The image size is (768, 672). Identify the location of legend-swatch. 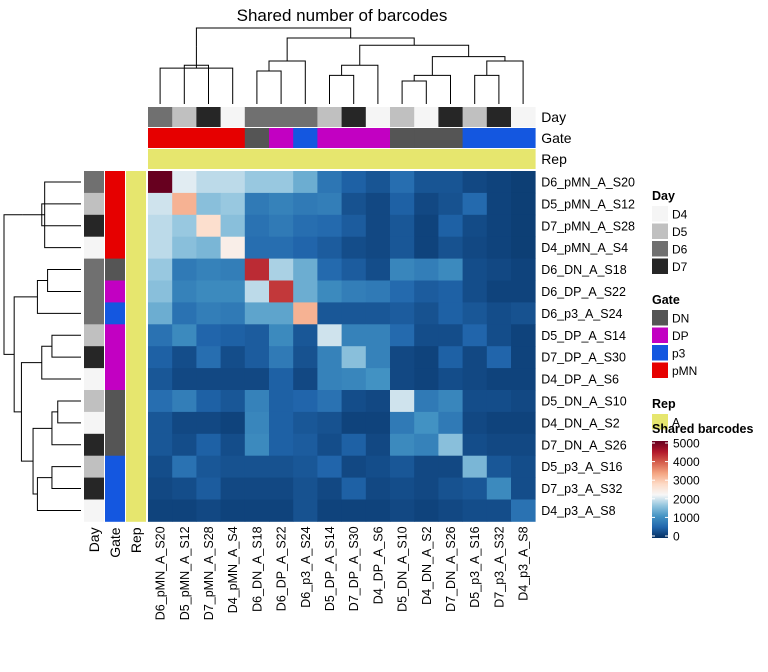
(660, 335).